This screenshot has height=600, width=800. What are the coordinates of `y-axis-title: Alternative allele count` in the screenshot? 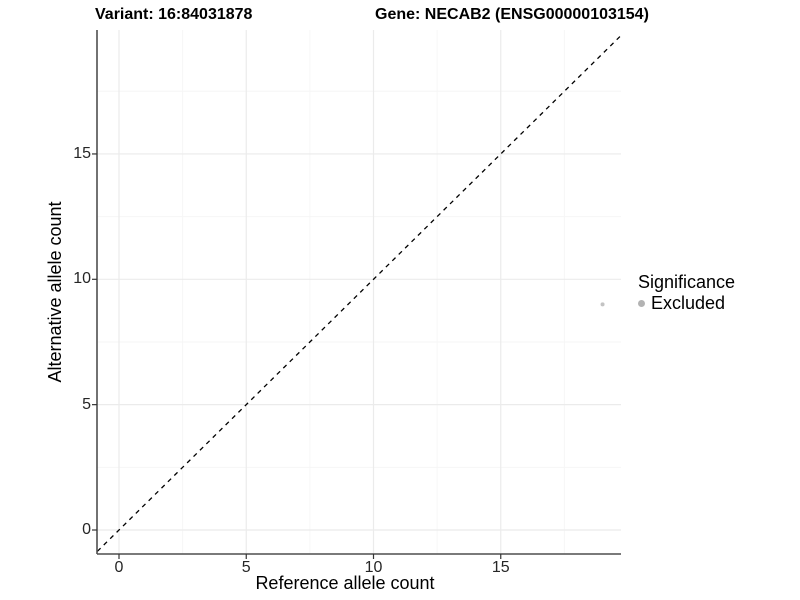 It's located at (55, 292).